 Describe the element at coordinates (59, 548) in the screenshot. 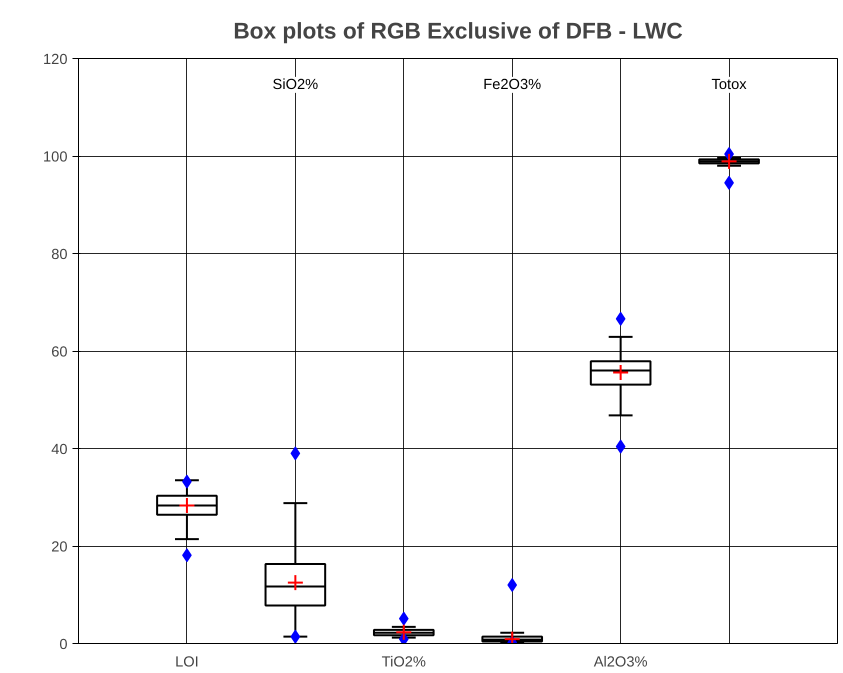

I see `y-tick-label: 20` at that location.